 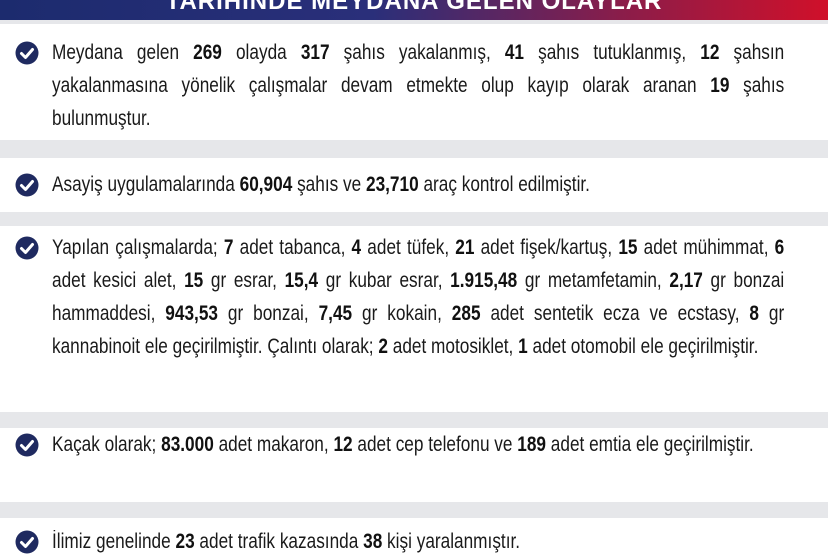 I want to click on text-run: Kaçak olarak;, so click(x=107, y=444).